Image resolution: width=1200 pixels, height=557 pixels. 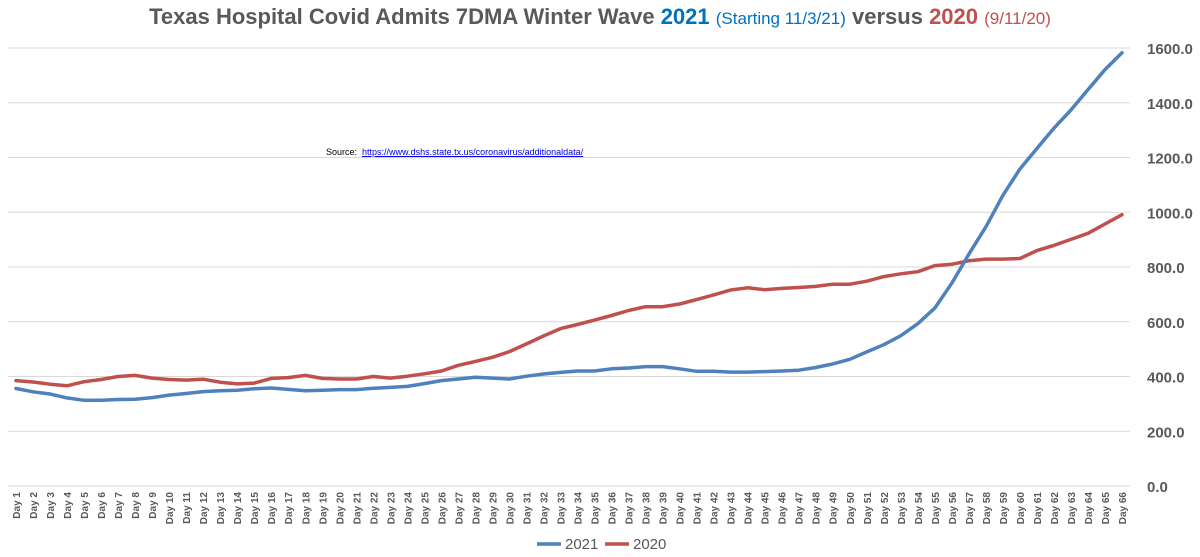 What do you see at coordinates (970, 508) in the screenshot?
I see `x-tick-label: Day 57` at bounding box center [970, 508].